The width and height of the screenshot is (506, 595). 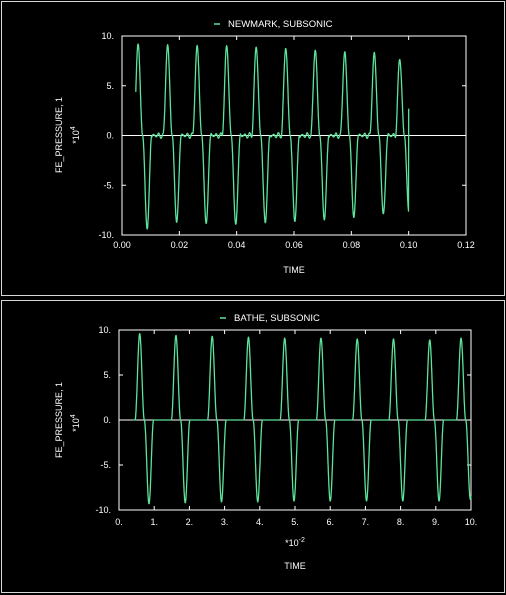 I want to click on x-tick-label: 0., so click(x=119, y=522).